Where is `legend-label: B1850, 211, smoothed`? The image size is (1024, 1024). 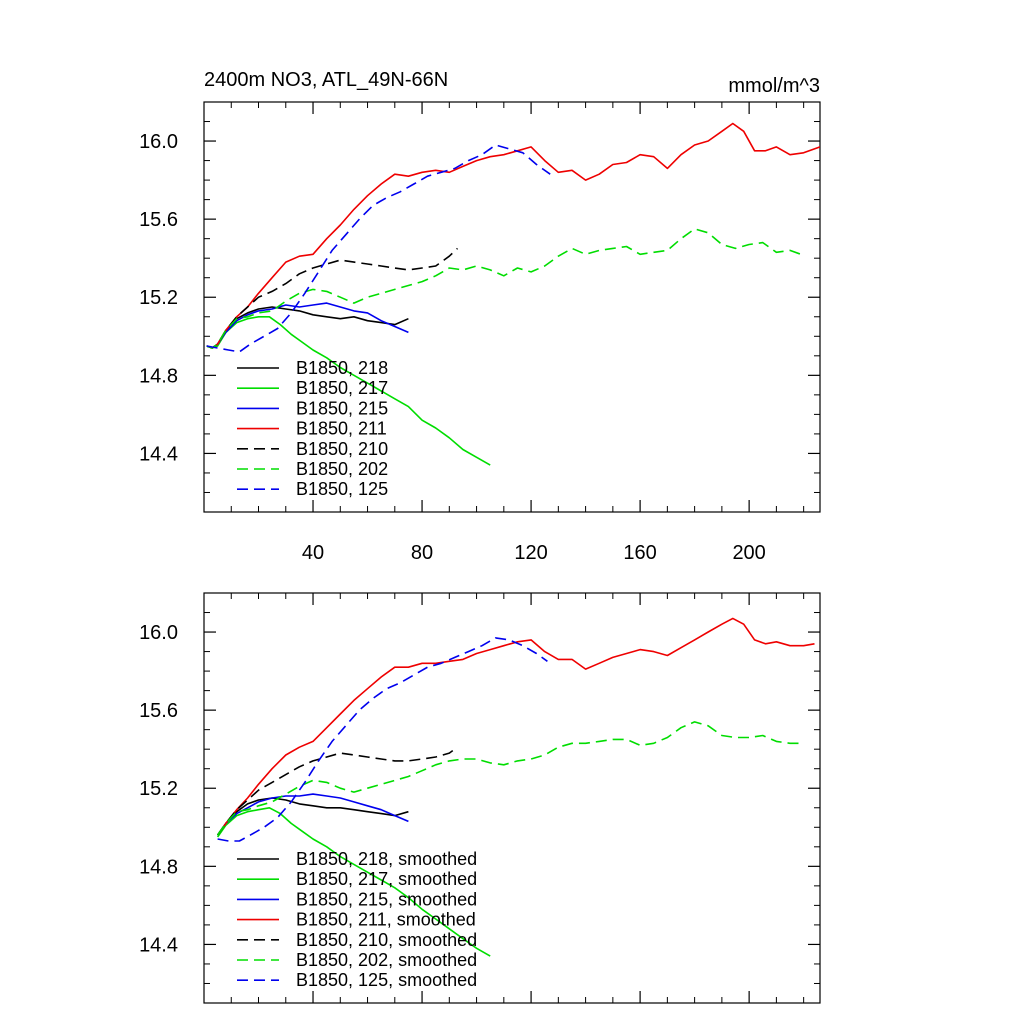 legend-label: B1850, 211, smoothed is located at coordinates (386, 920).